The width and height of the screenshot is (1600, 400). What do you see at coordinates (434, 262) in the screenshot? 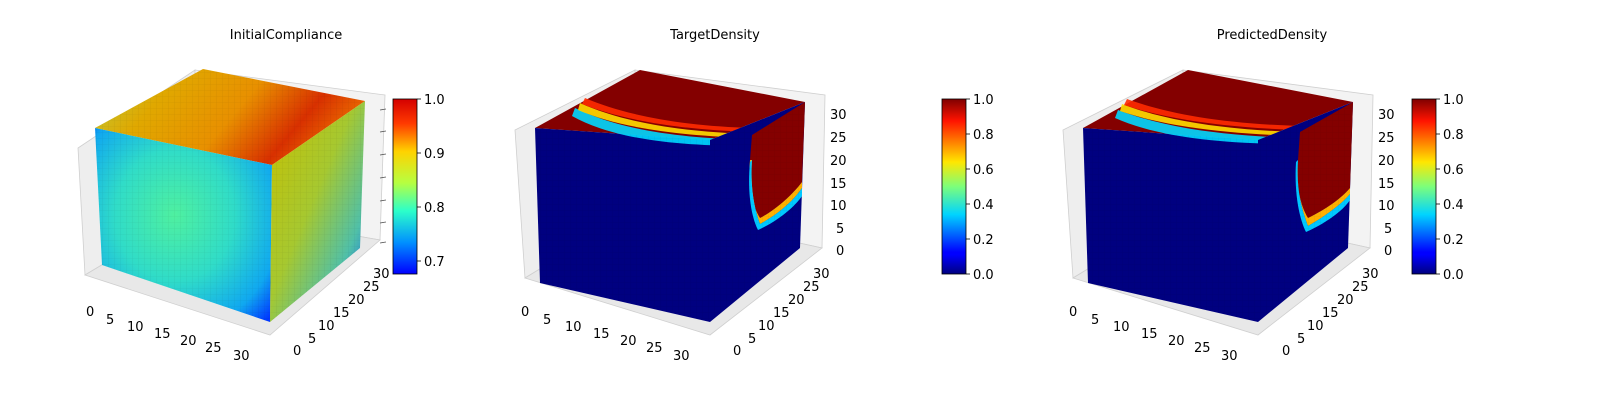
I see `colorbar-tick-label: 0.7` at bounding box center [434, 262].